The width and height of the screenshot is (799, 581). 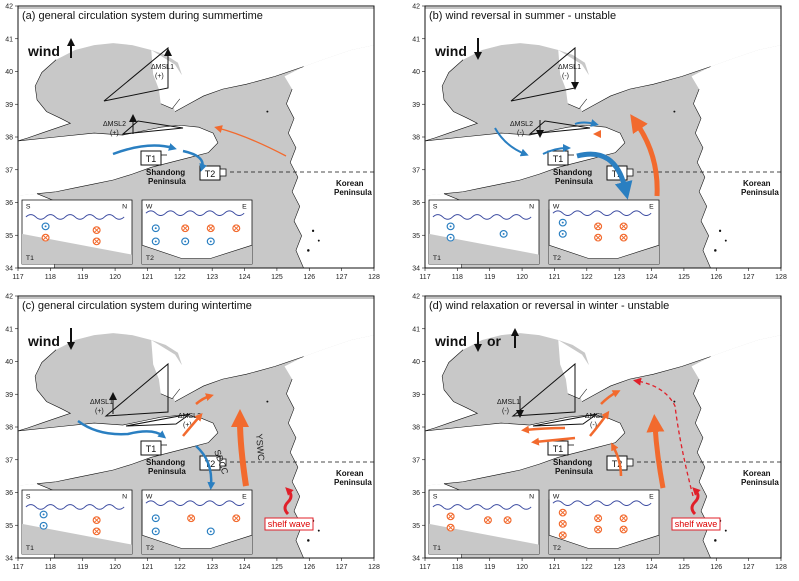 I want to click on lon-tick-label: 120, so click(x=522, y=277).